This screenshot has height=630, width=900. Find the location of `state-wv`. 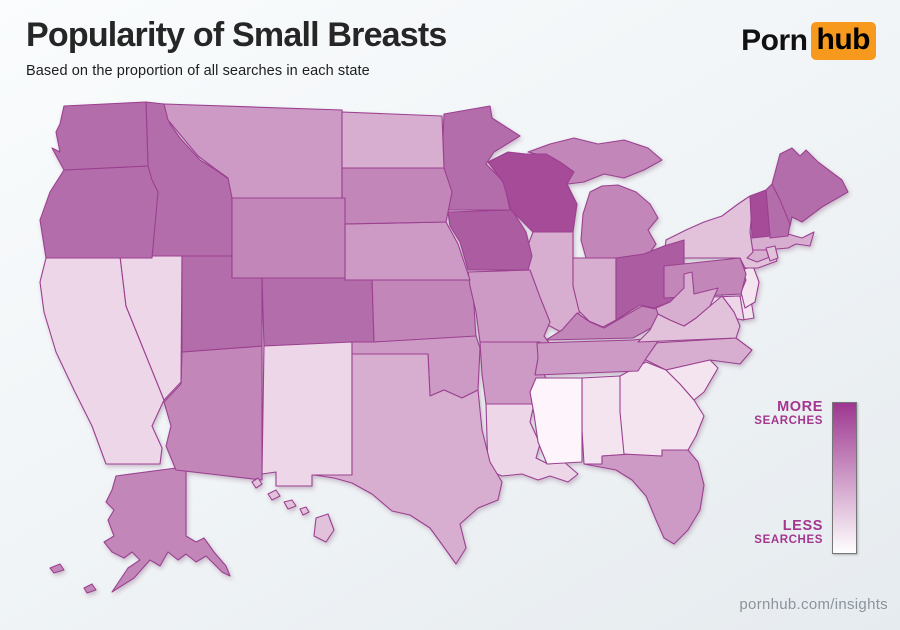

state-wv is located at coordinates (687, 299).